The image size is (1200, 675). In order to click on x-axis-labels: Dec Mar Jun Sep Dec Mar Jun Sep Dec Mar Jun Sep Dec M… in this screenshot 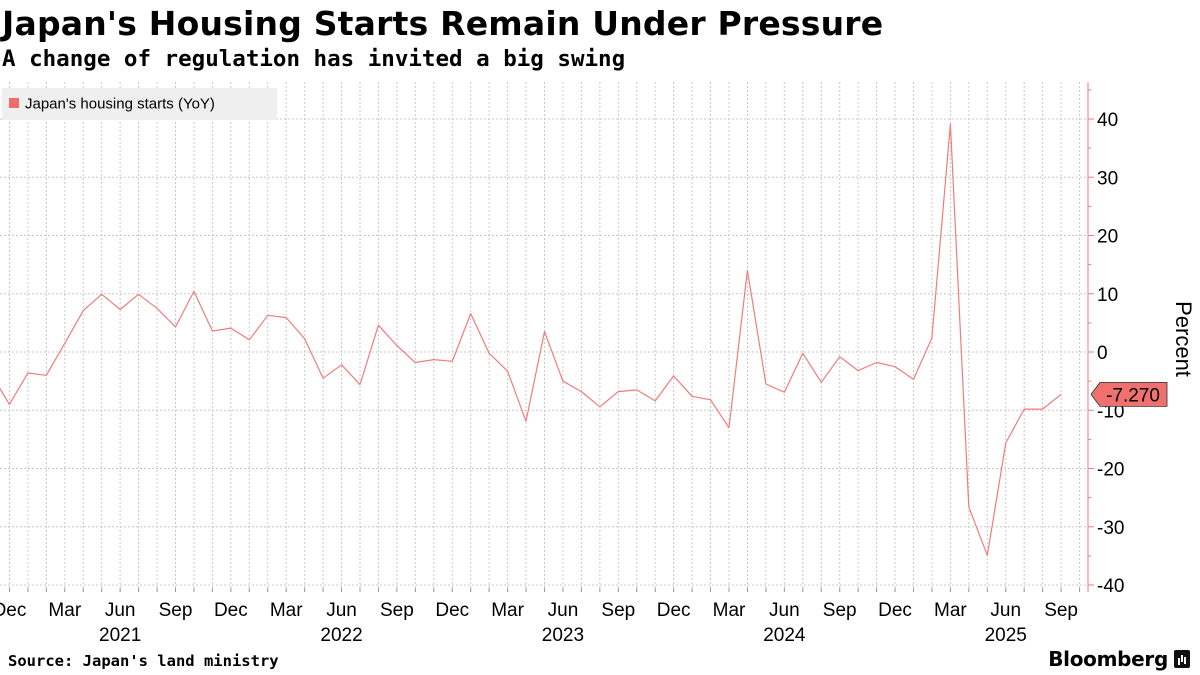, I will do `click(539, 623)`.